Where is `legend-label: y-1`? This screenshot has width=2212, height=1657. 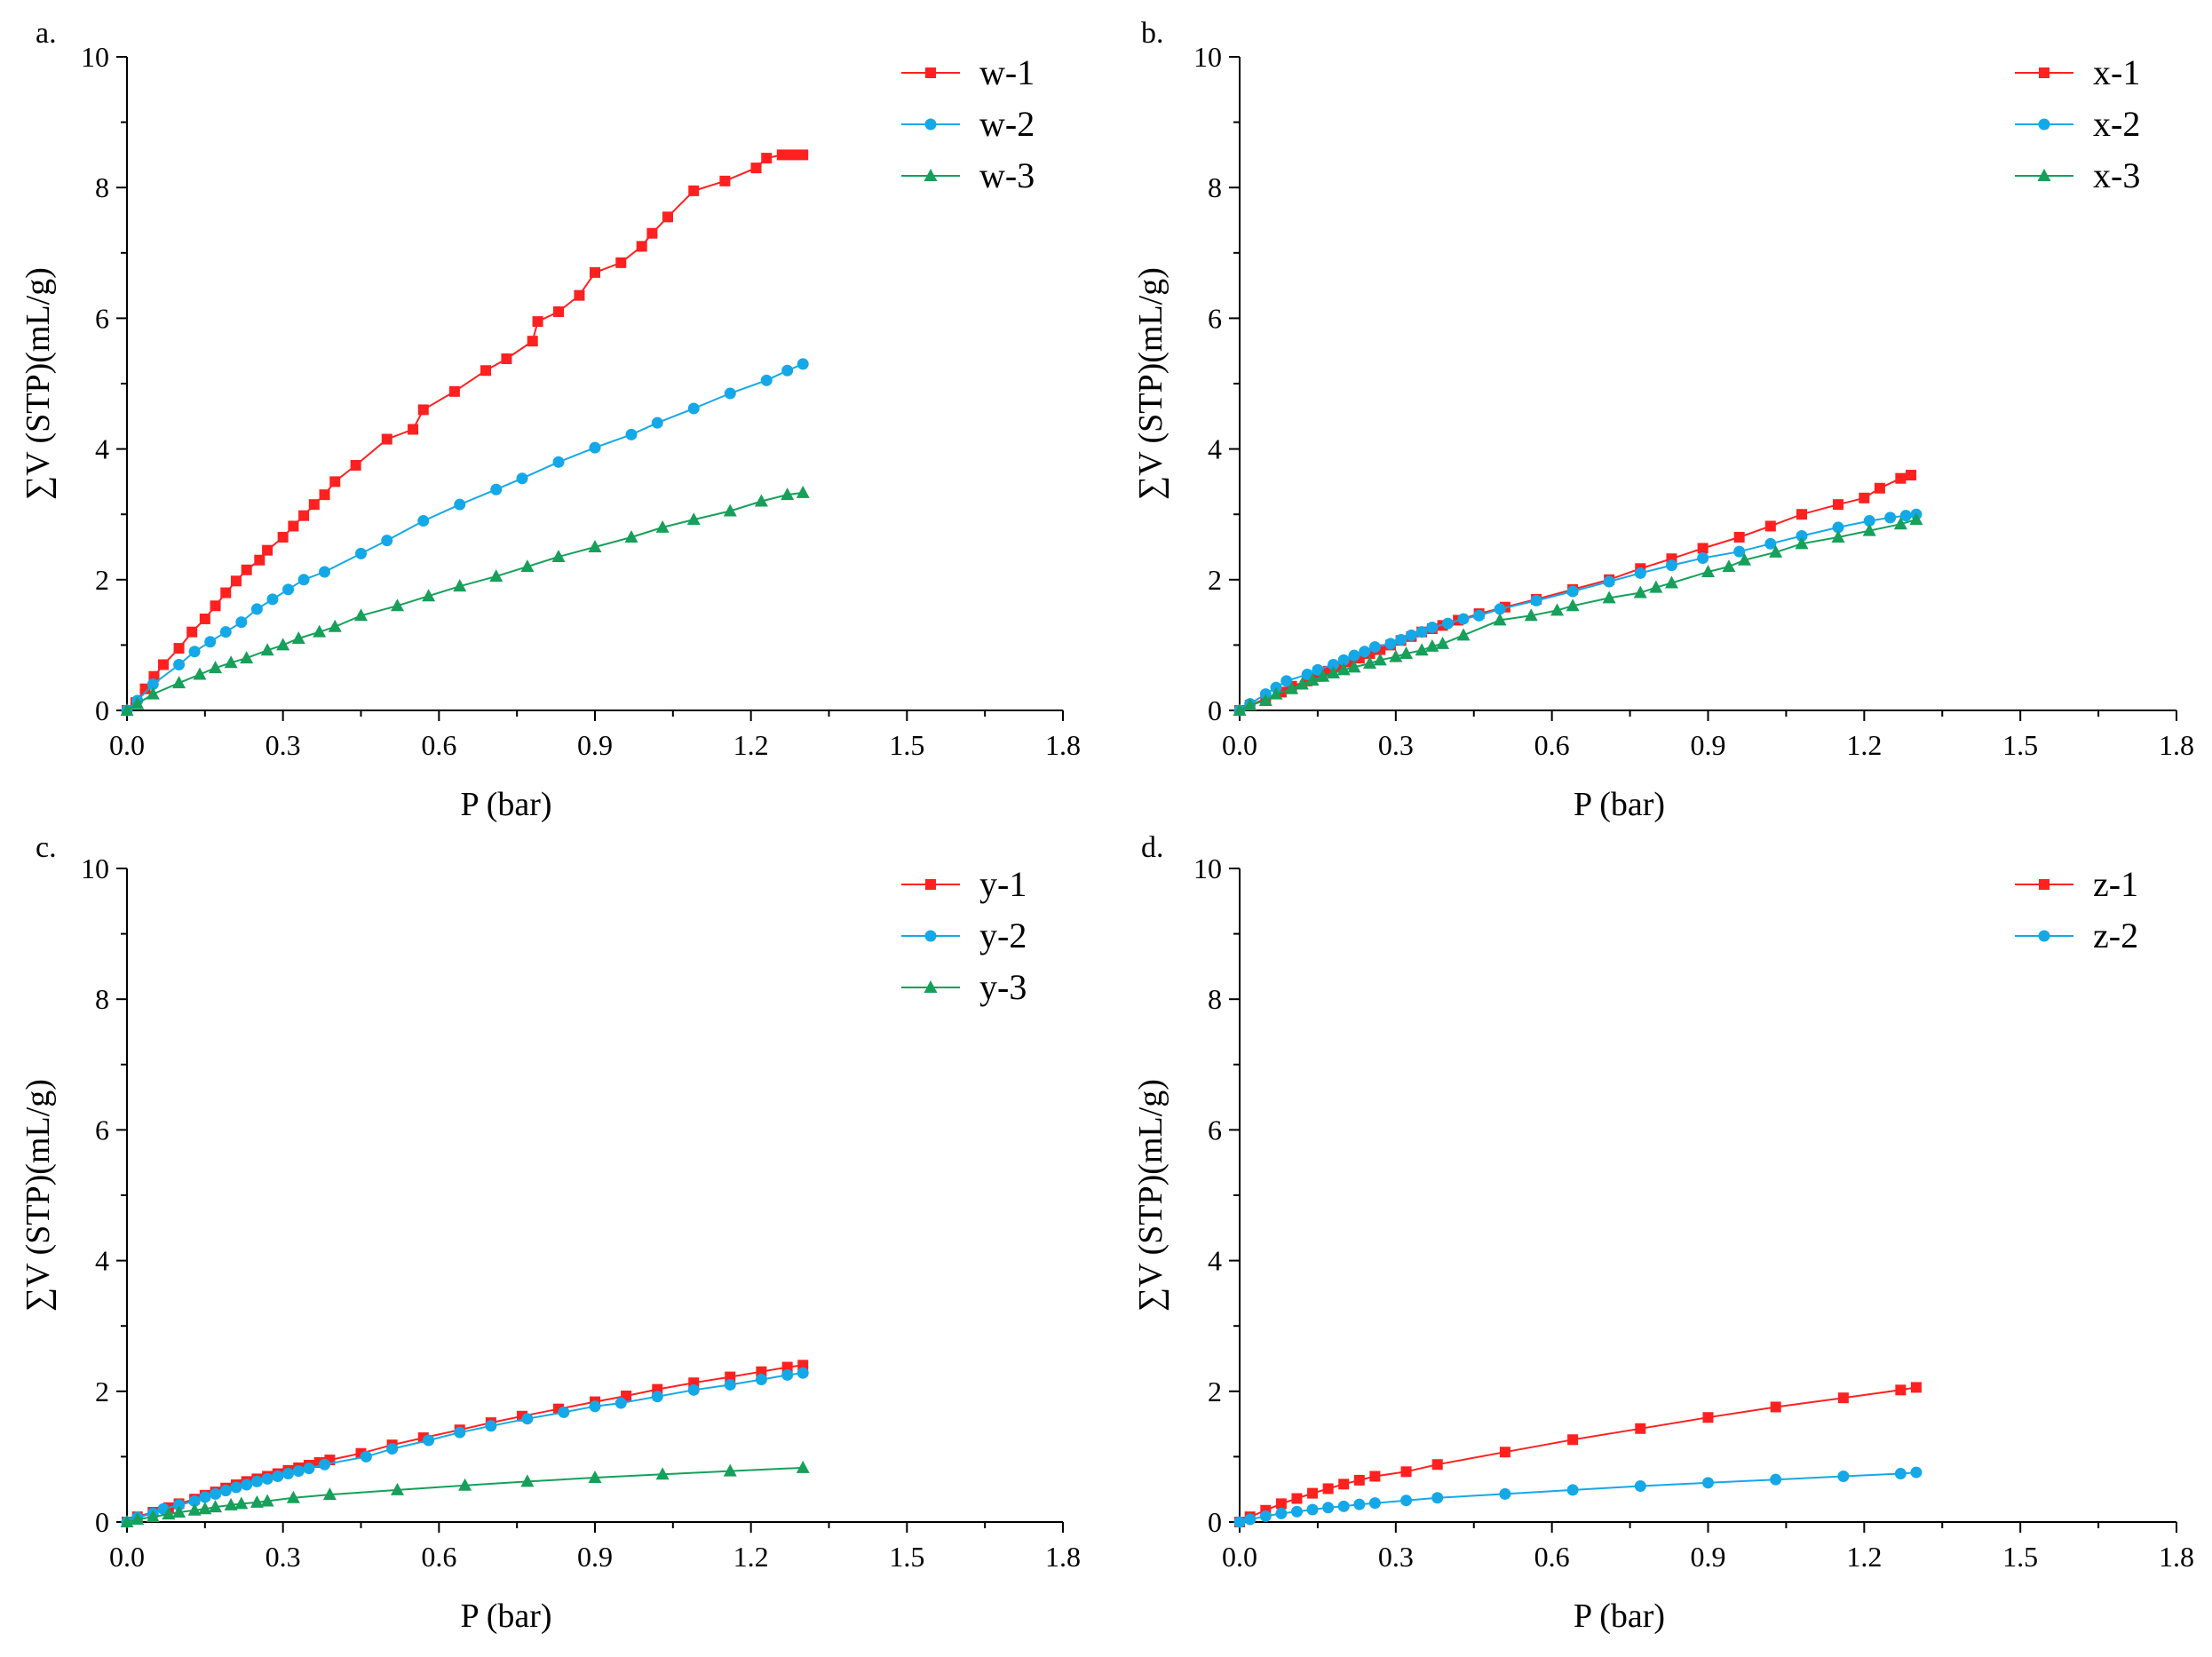
legend-label: y-1 is located at coordinates (1003, 884).